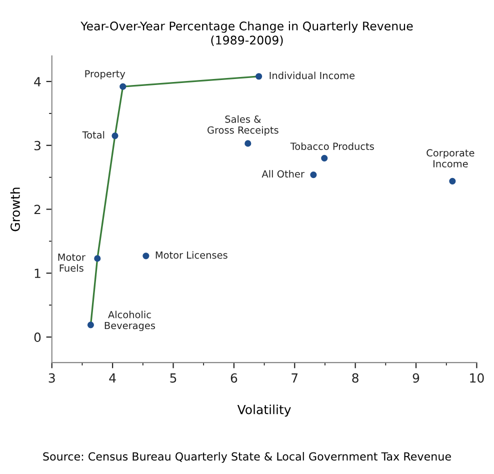  I want to click on x-tick-label: 8, so click(355, 378).